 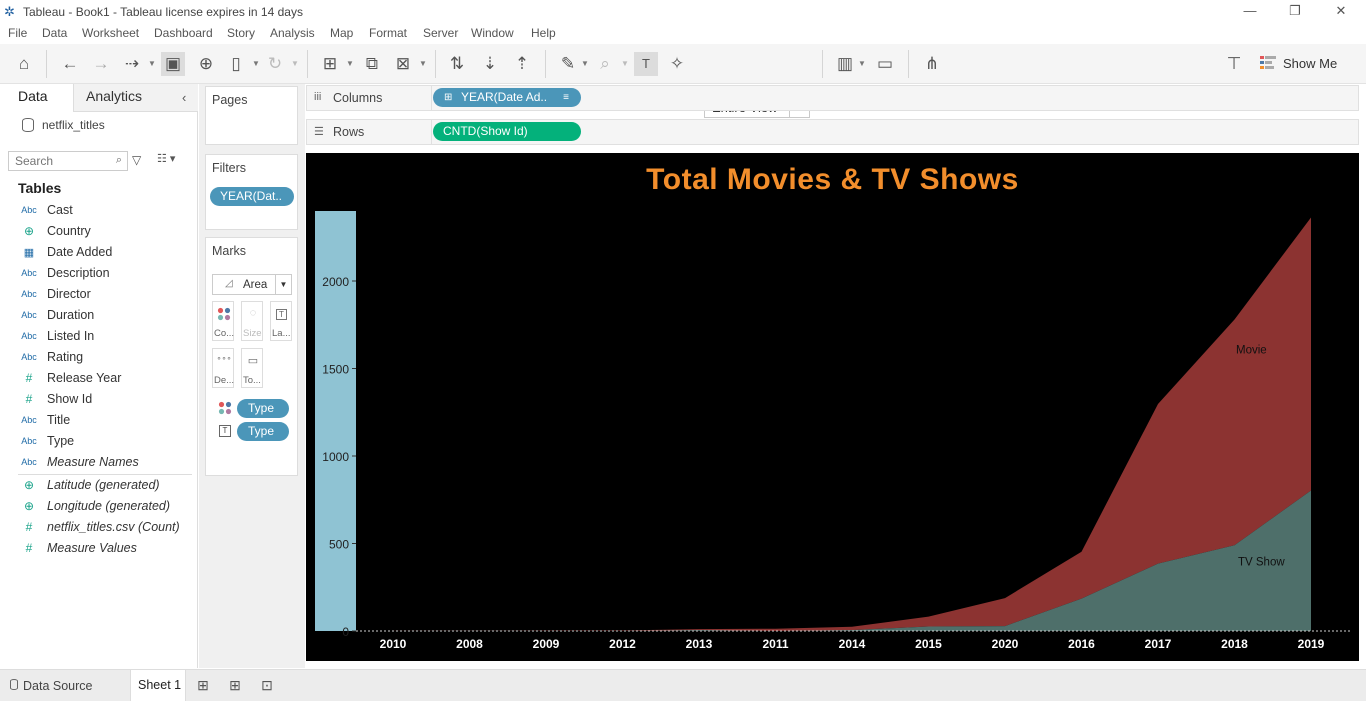 I want to click on field-item: Abc Type, so click(x=106, y=442).